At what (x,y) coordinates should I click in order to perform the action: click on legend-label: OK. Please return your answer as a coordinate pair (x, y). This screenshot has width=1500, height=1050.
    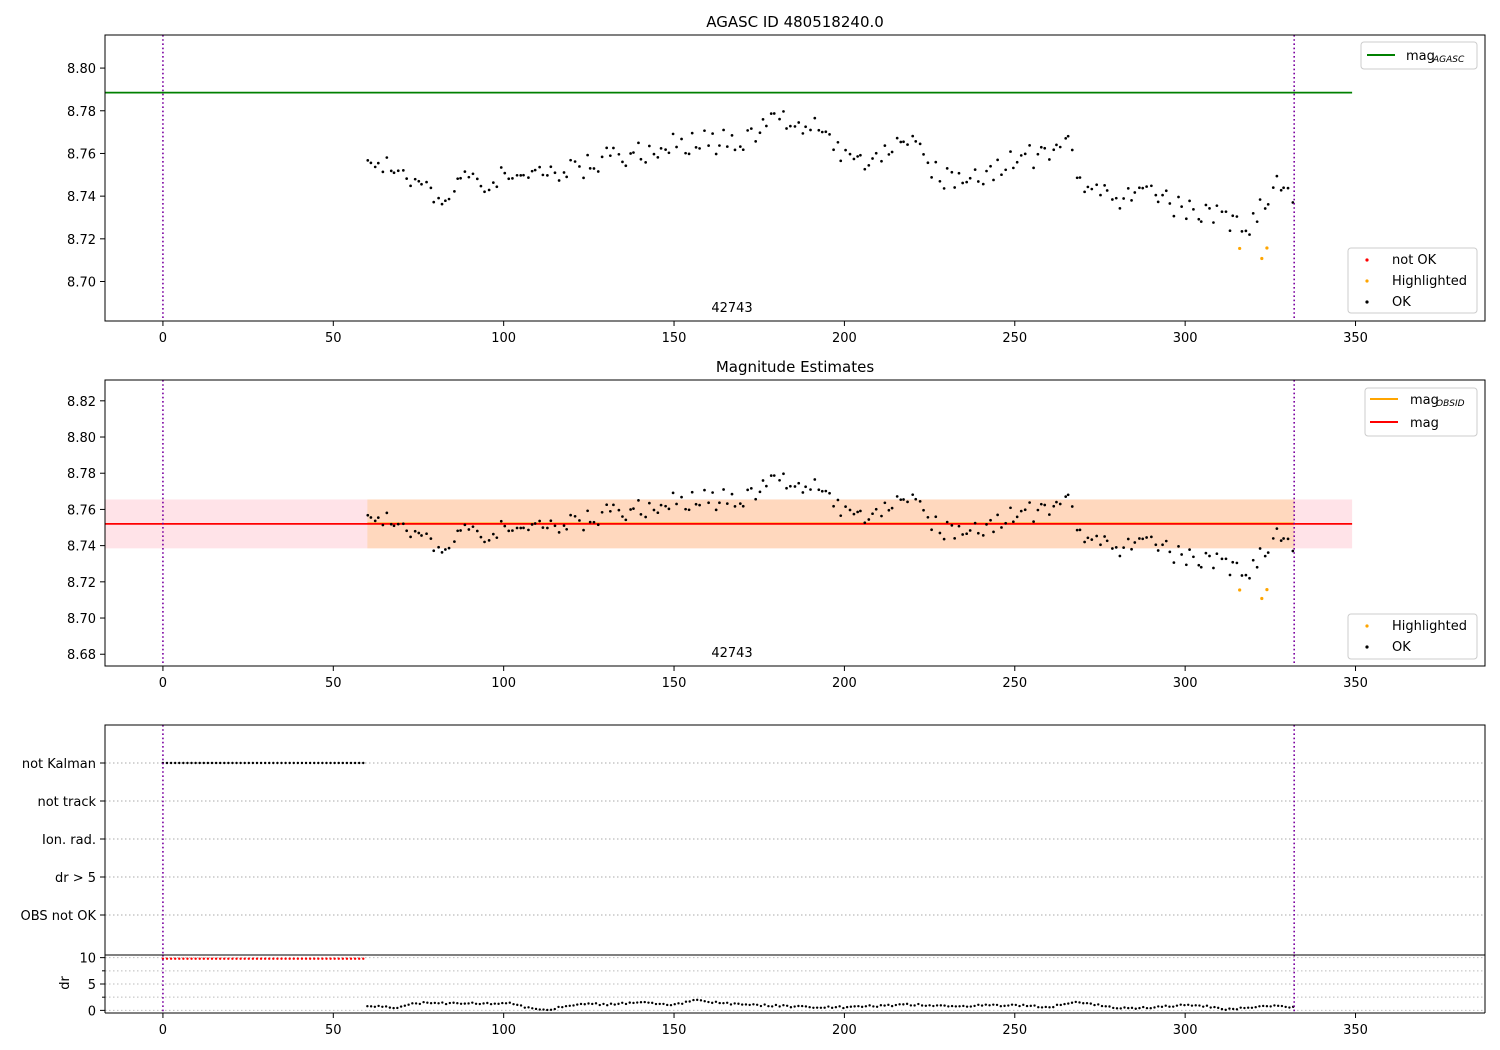
    Looking at the image, I should click on (1401, 302).